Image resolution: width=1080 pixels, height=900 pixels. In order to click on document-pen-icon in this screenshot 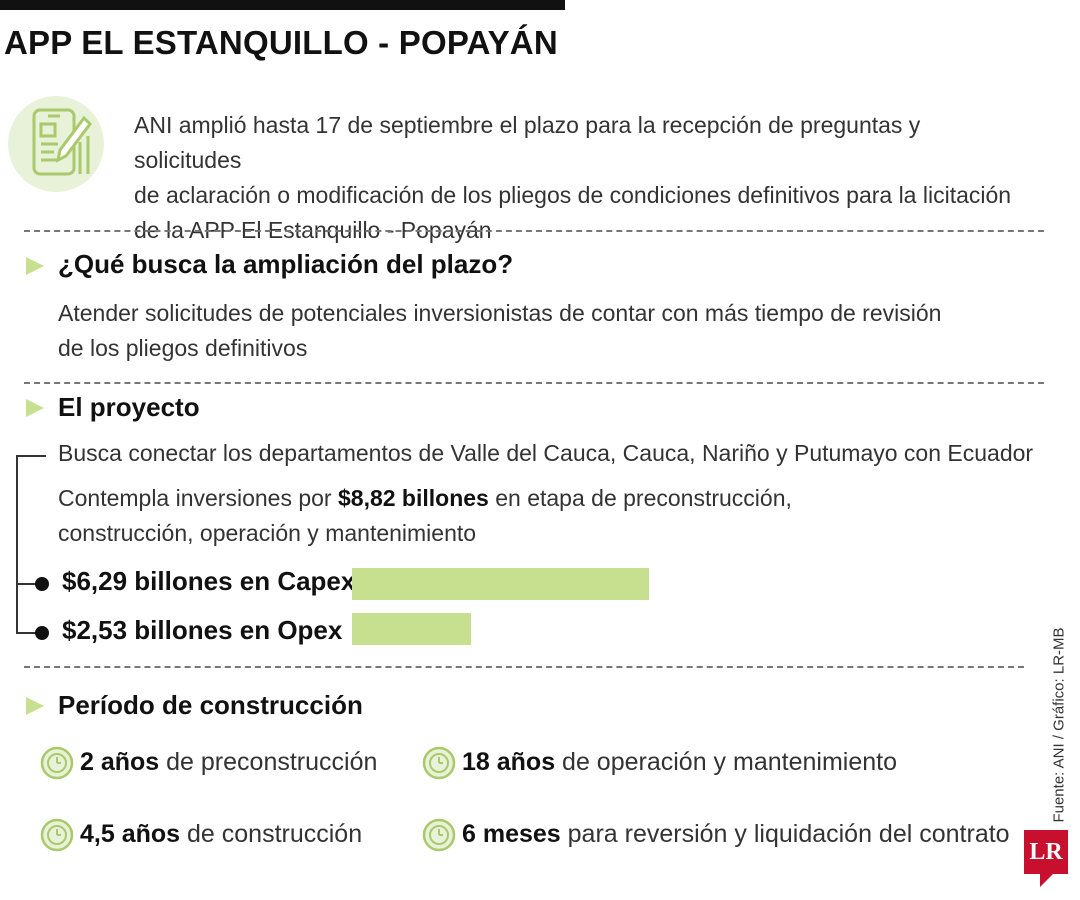, I will do `click(56, 144)`.